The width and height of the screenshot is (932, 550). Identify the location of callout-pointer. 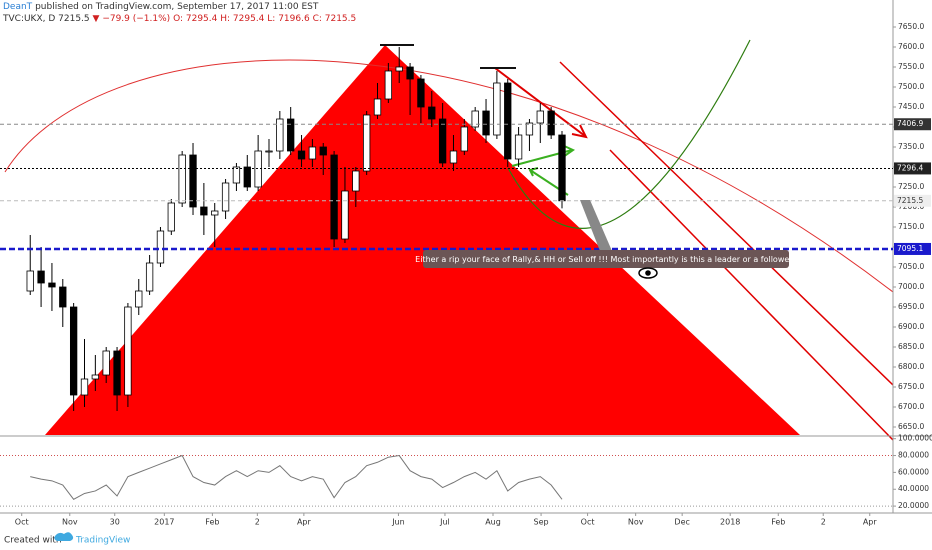
(596, 225).